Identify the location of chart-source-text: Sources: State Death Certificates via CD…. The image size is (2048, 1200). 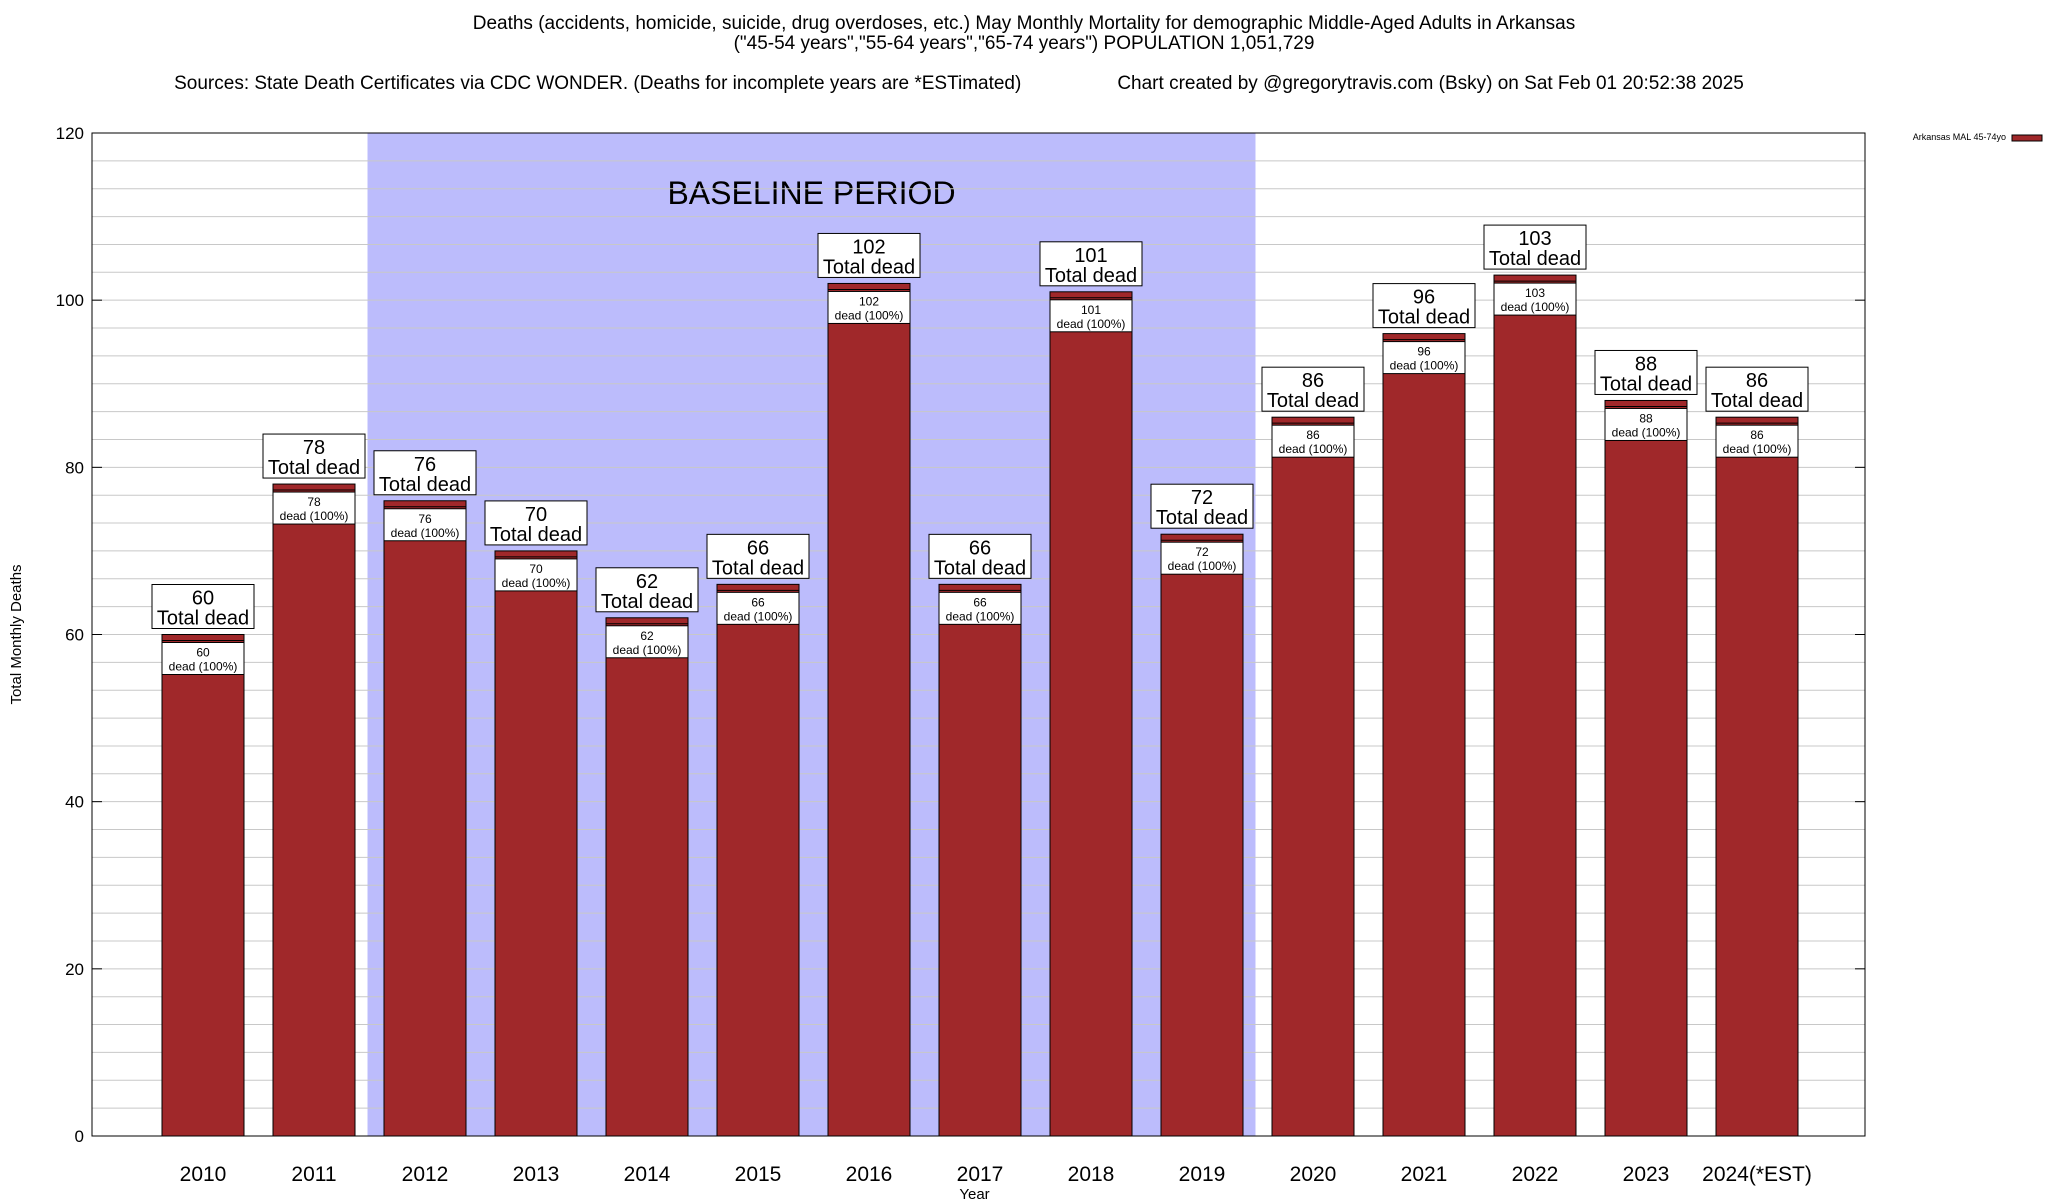
(598, 83).